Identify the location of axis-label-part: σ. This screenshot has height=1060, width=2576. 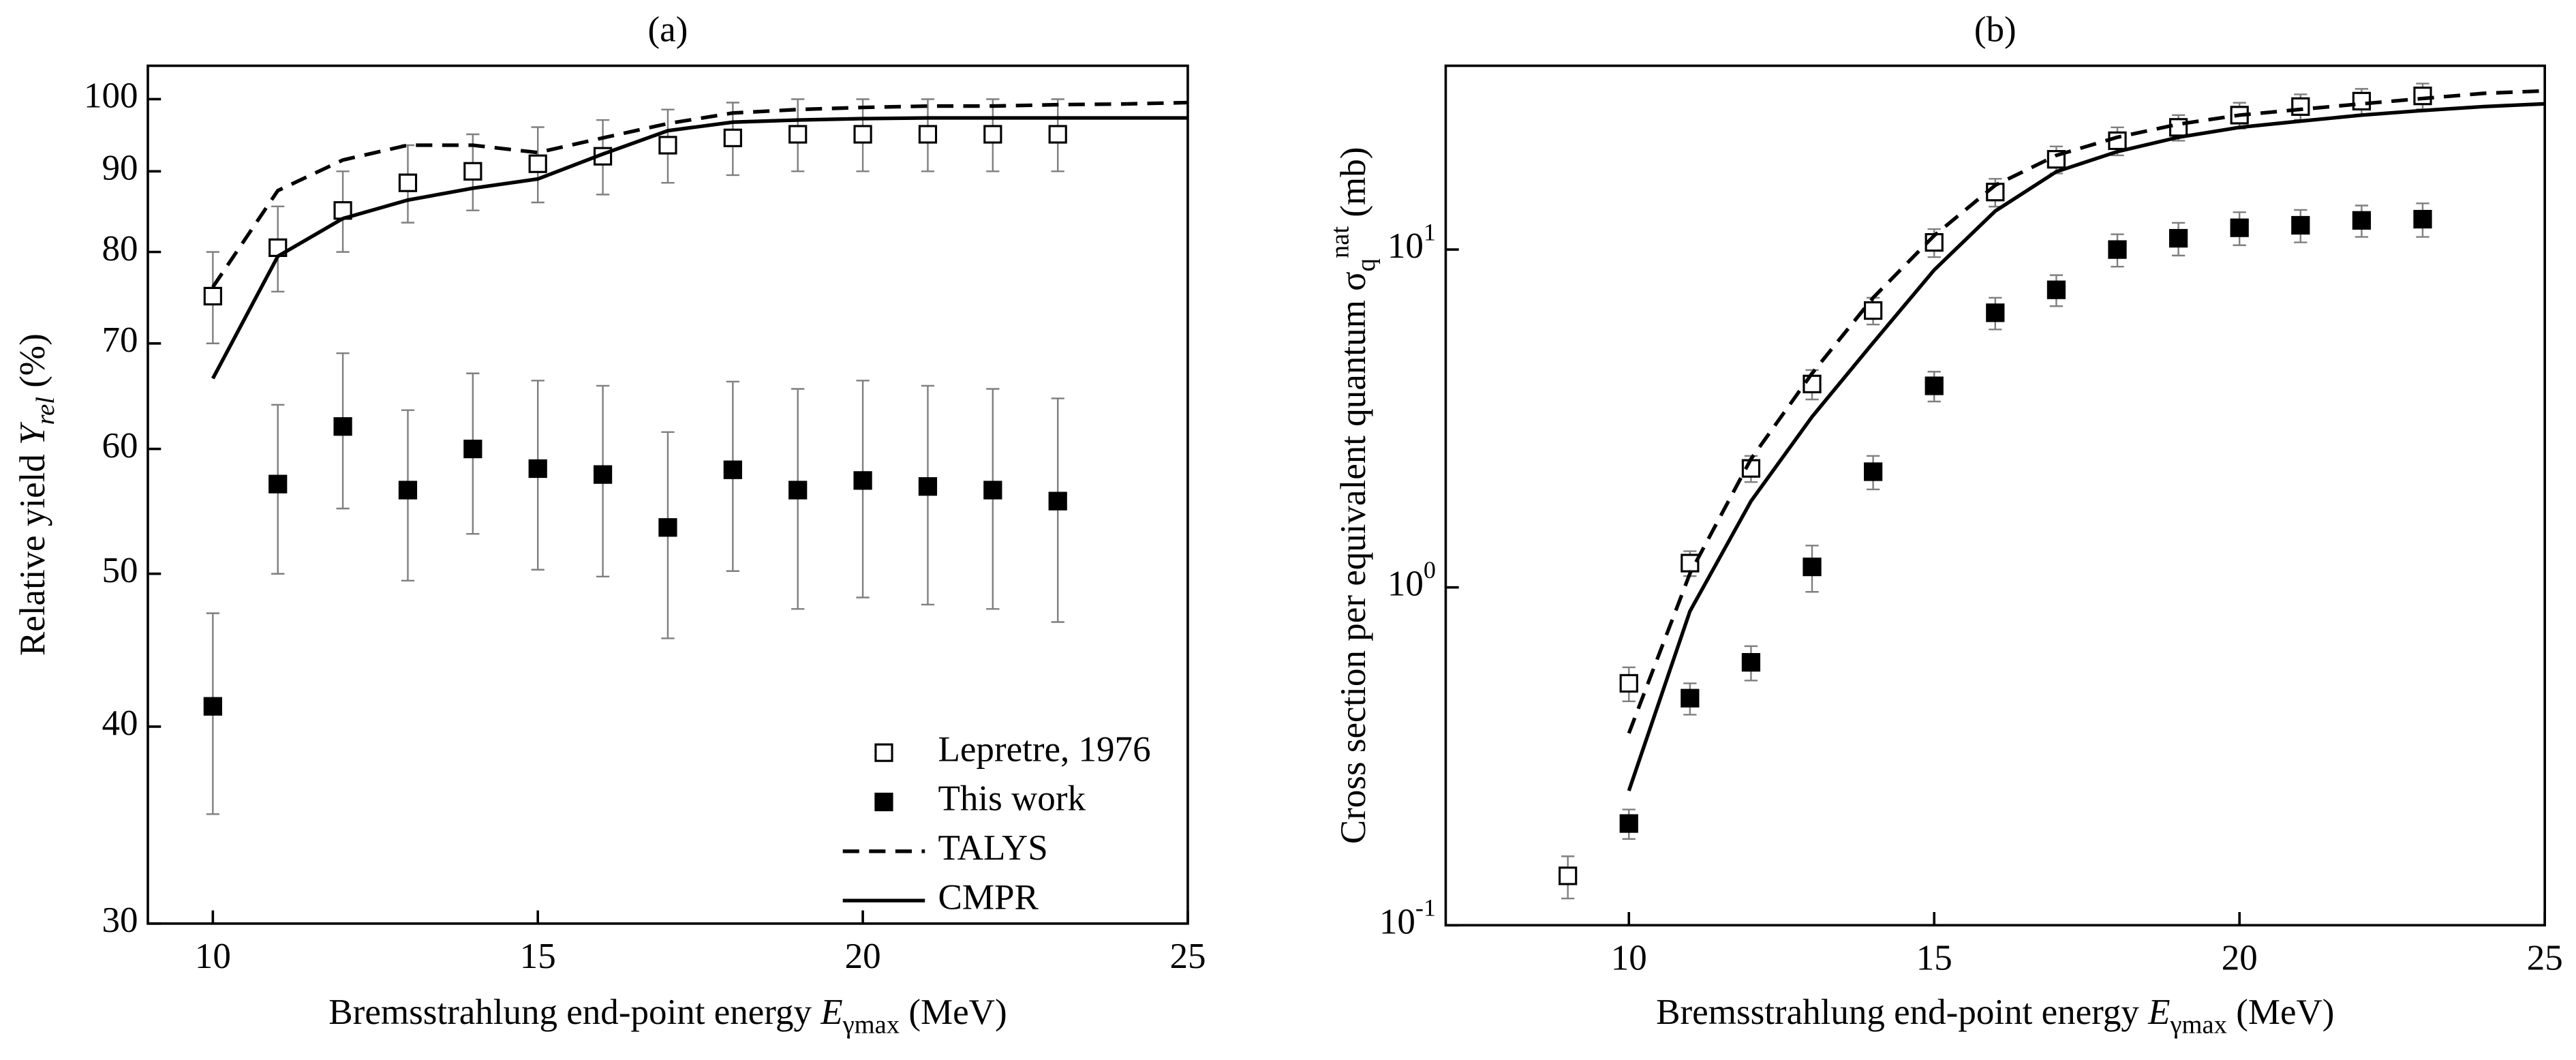
(1353, 281).